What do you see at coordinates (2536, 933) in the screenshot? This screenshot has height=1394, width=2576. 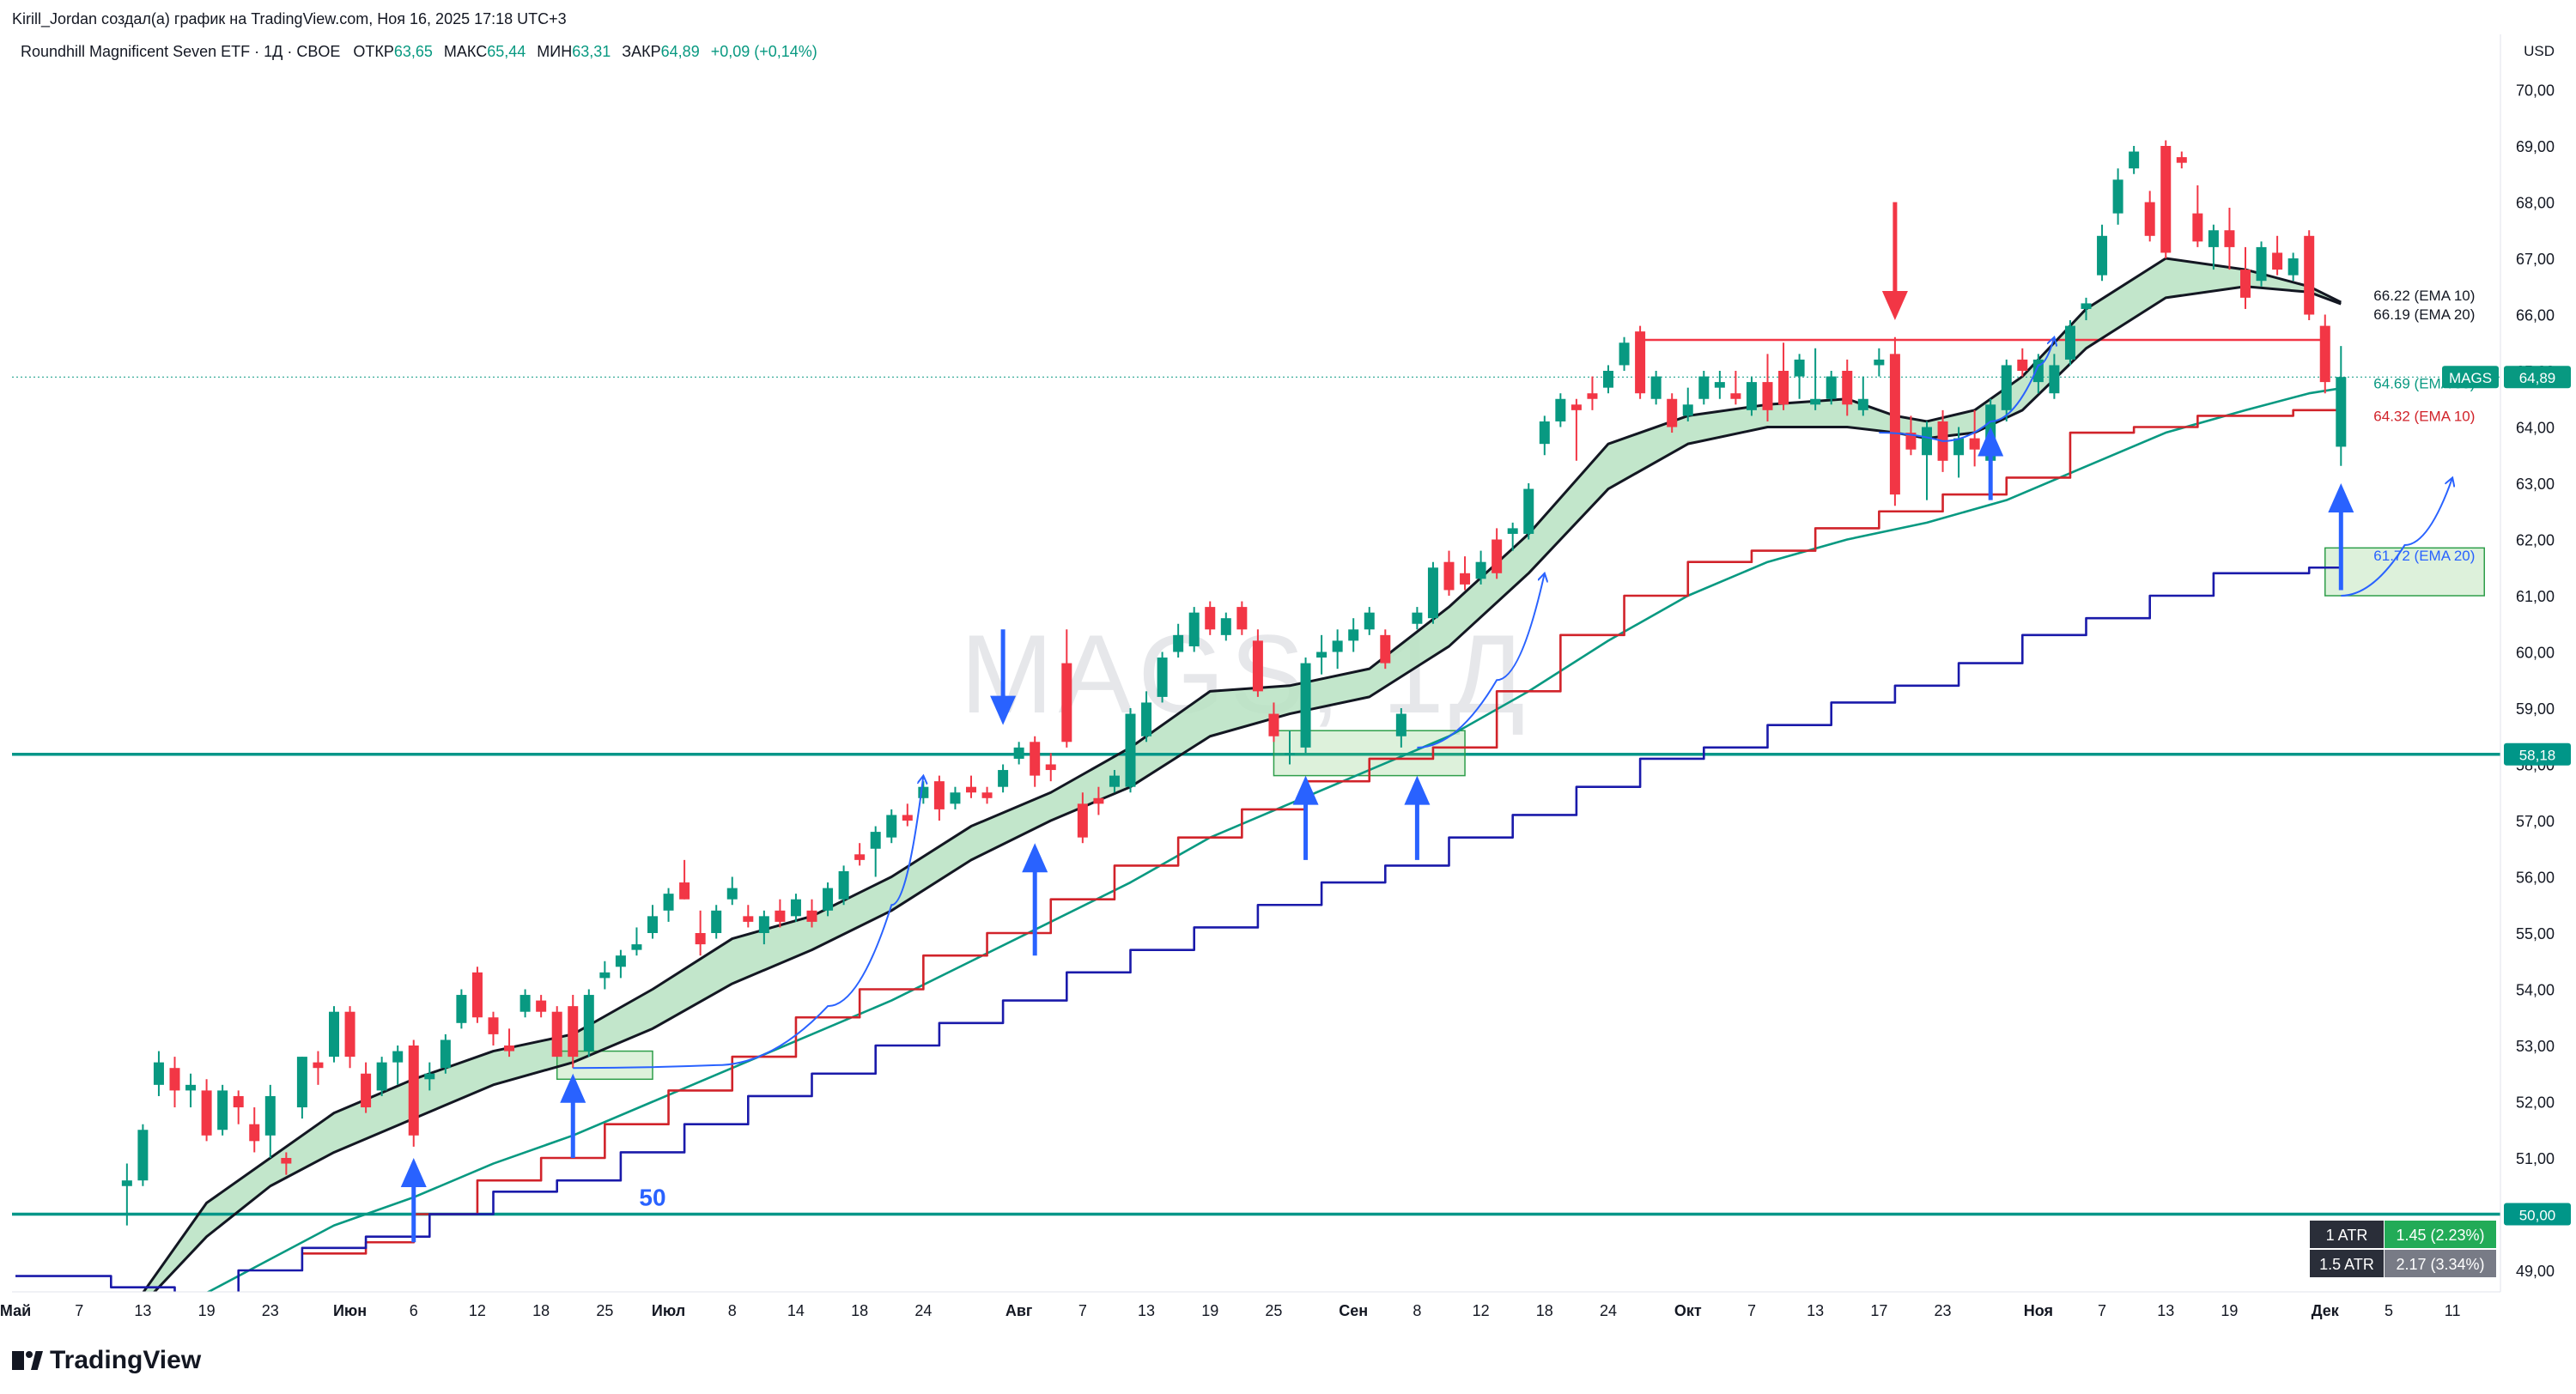 I see `price-tick-label: 55,00` at bounding box center [2536, 933].